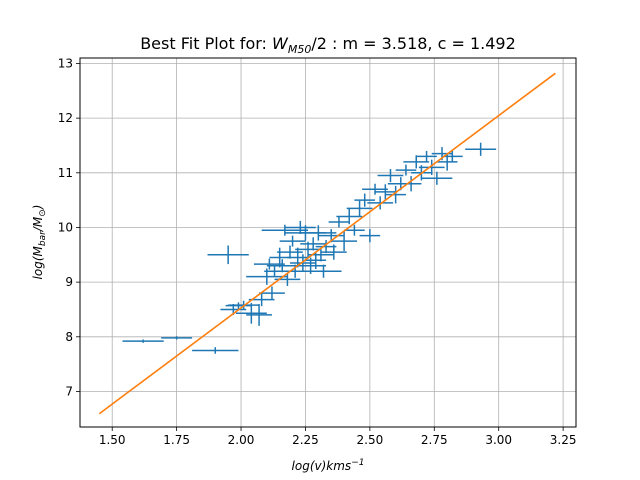 The width and height of the screenshot is (640, 480). What do you see at coordinates (434, 440) in the screenshot?
I see `x-tick-label: 2.75` at bounding box center [434, 440].